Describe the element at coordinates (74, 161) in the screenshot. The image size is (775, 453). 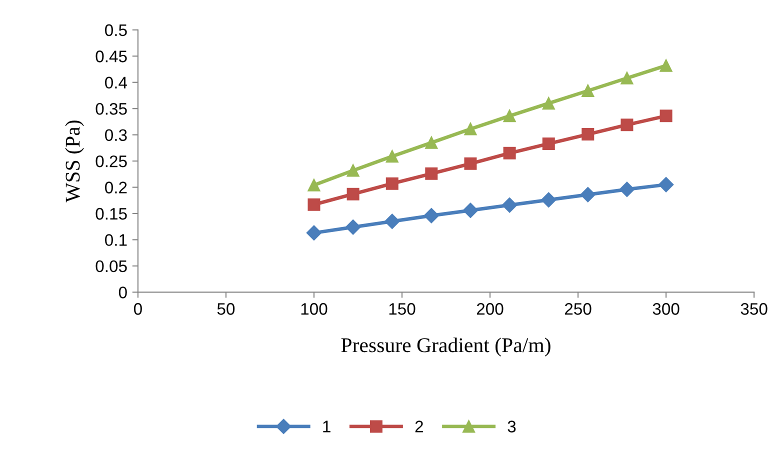
I see `y-axis-title: WSS (Pa)` at that location.